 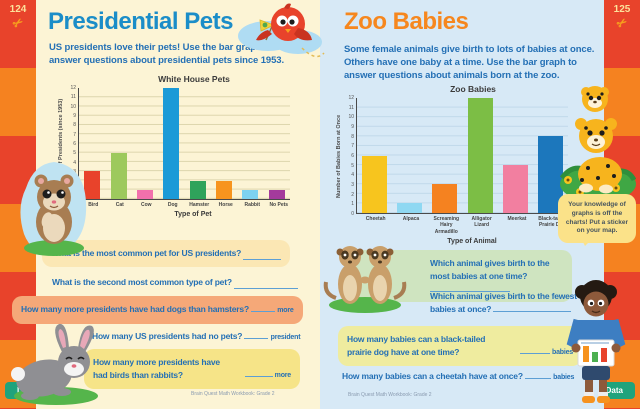 What do you see at coordinates (199, 205) in the screenshot?
I see `category-label: Hamster` at bounding box center [199, 205].